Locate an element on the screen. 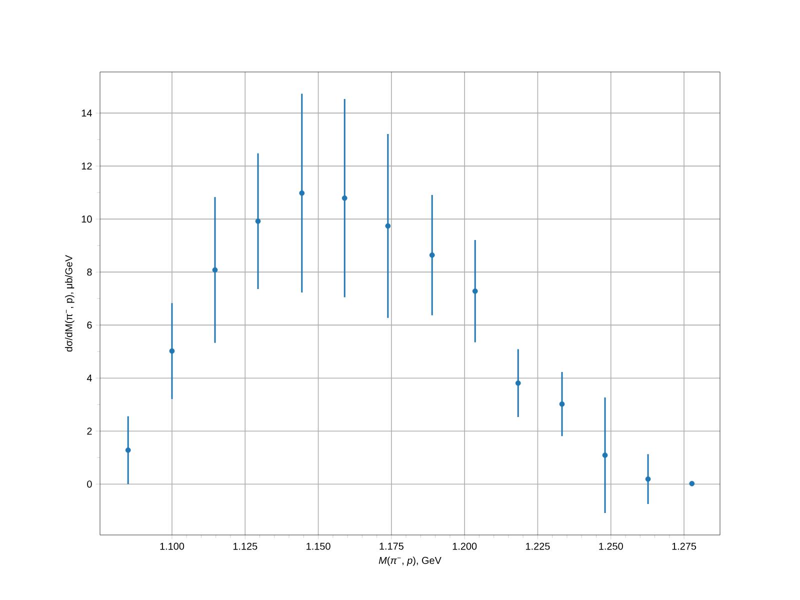 The image size is (800, 600). y-tick-label: 8 is located at coordinates (89, 272).